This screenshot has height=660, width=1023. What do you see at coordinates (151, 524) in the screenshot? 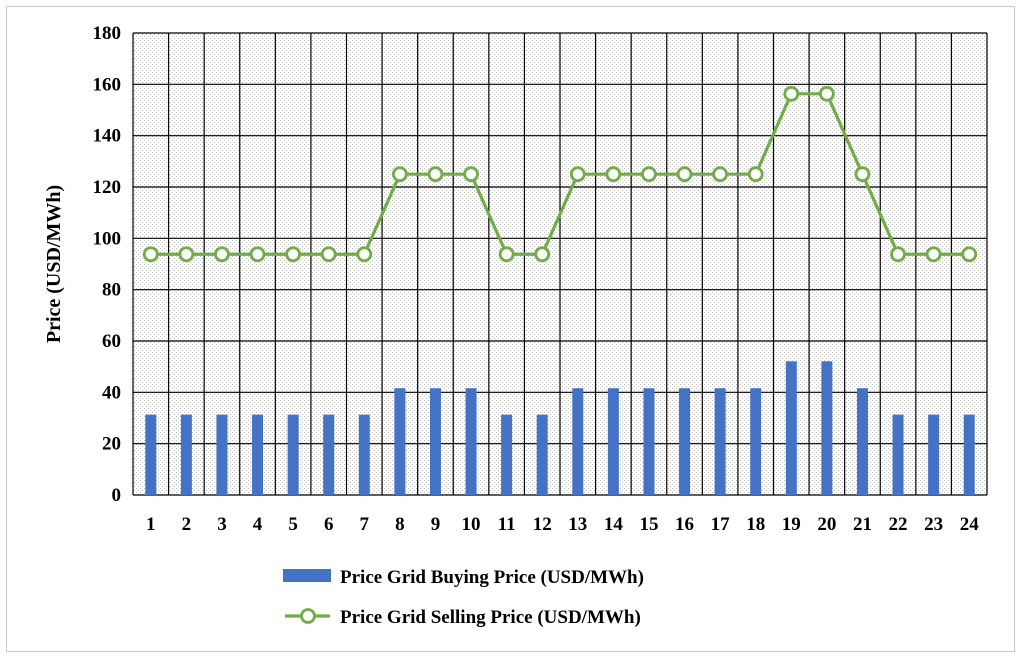
I see `x-tick-label: 1` at bounding box center [151, 524].